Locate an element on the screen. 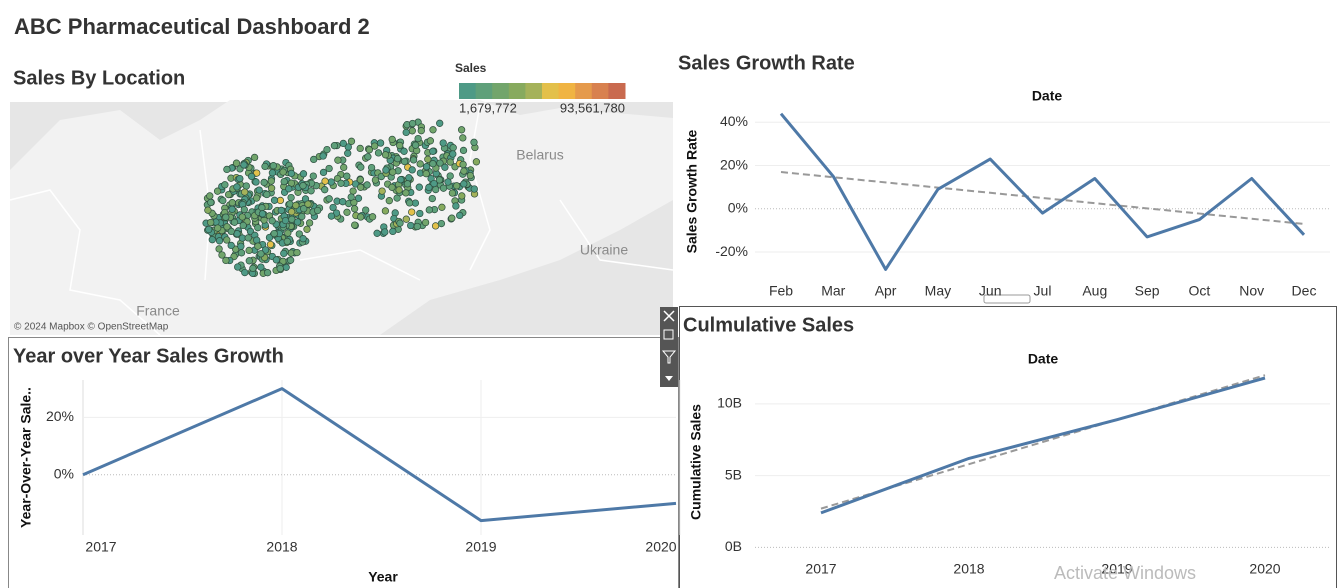 The width and height of the screenshot is (1340, 588). watermark: Activate Windows is located at coordinates (1125, 573).